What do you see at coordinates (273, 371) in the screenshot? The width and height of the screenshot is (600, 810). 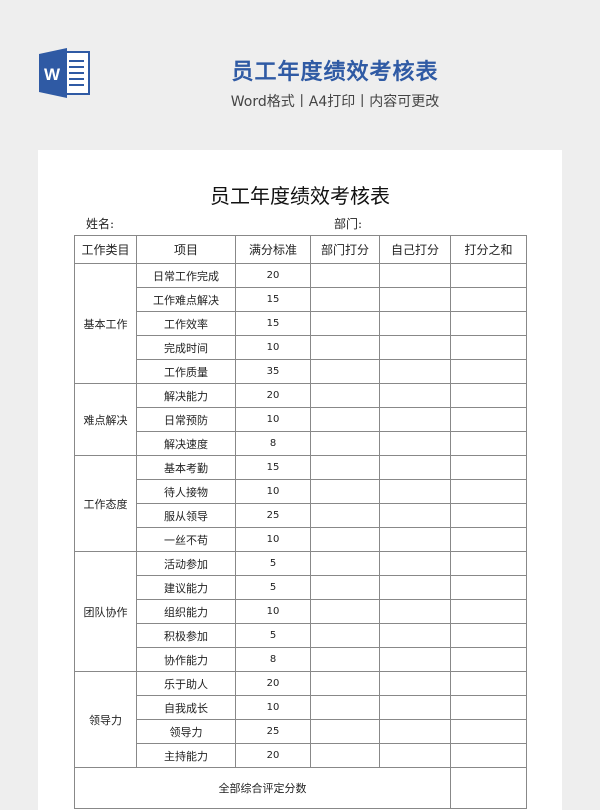 I see `full-score-cell: 35` at bounding box center [273, 371].